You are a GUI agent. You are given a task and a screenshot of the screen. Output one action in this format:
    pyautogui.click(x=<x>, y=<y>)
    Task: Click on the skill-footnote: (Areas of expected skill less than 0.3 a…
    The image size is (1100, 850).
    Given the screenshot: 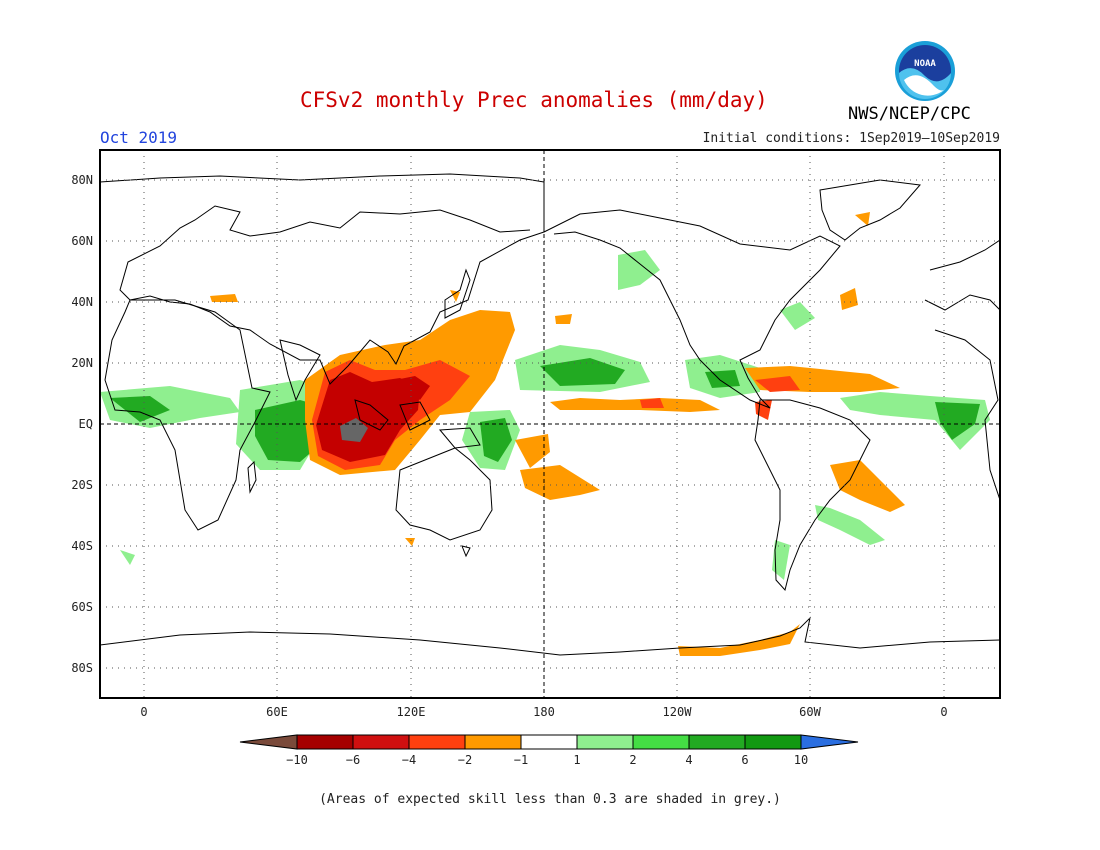 What is the action you would take?
    pyautogui.click(x=550, y=799)
    